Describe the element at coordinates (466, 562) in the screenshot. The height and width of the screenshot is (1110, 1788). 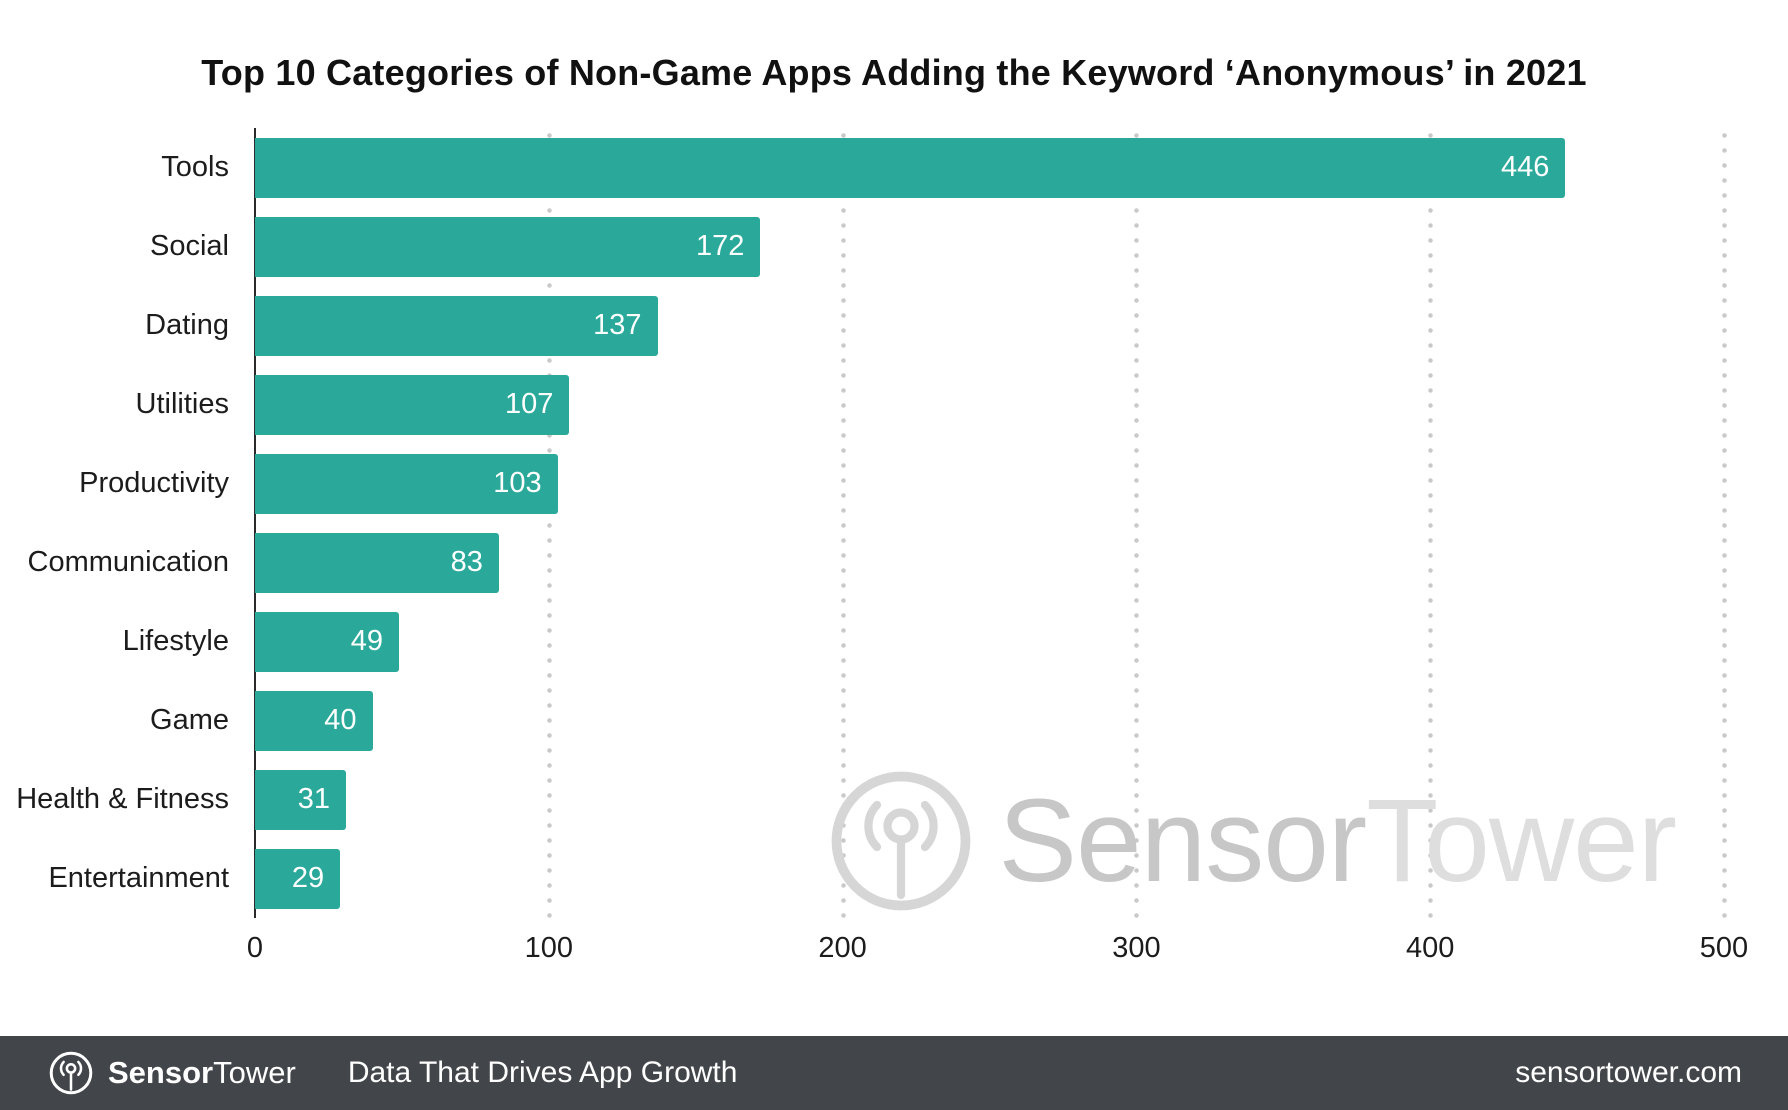
I see `bar-value-label: 83` at that location.